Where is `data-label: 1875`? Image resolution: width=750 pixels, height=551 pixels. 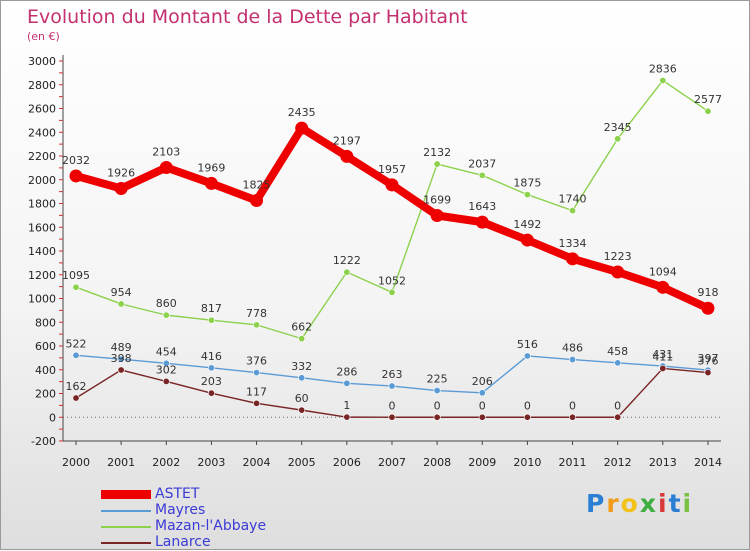 data-label: 1875 is located at coordinates (527, 183).